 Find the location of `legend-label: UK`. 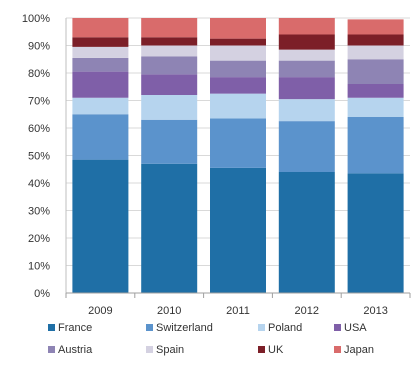

legend-label: UK is located at coordinates (276, 350).